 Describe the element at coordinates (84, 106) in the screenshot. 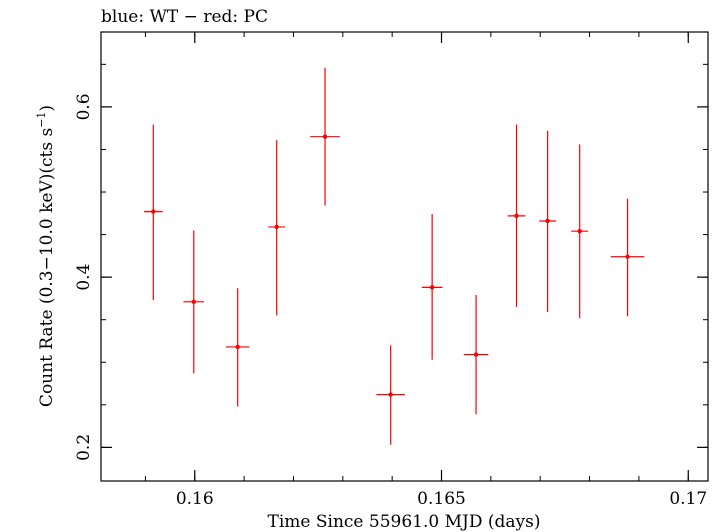

I see `y-tick-label: 0.6` at that location.